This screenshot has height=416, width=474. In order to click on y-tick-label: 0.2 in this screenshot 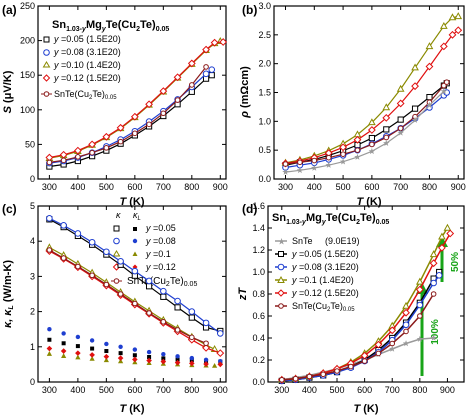, I will do `click(258, 360)`.